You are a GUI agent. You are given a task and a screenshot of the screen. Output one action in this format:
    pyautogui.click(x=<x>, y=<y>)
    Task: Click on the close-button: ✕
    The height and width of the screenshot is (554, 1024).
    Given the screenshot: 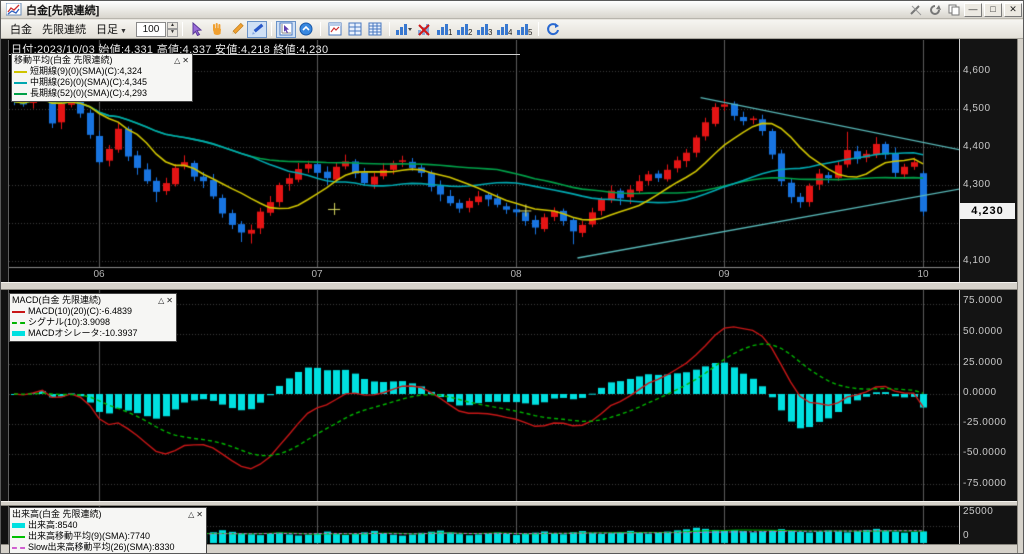 What is the action you would take?
    pyautogui.click(x=1013, y=9)
    